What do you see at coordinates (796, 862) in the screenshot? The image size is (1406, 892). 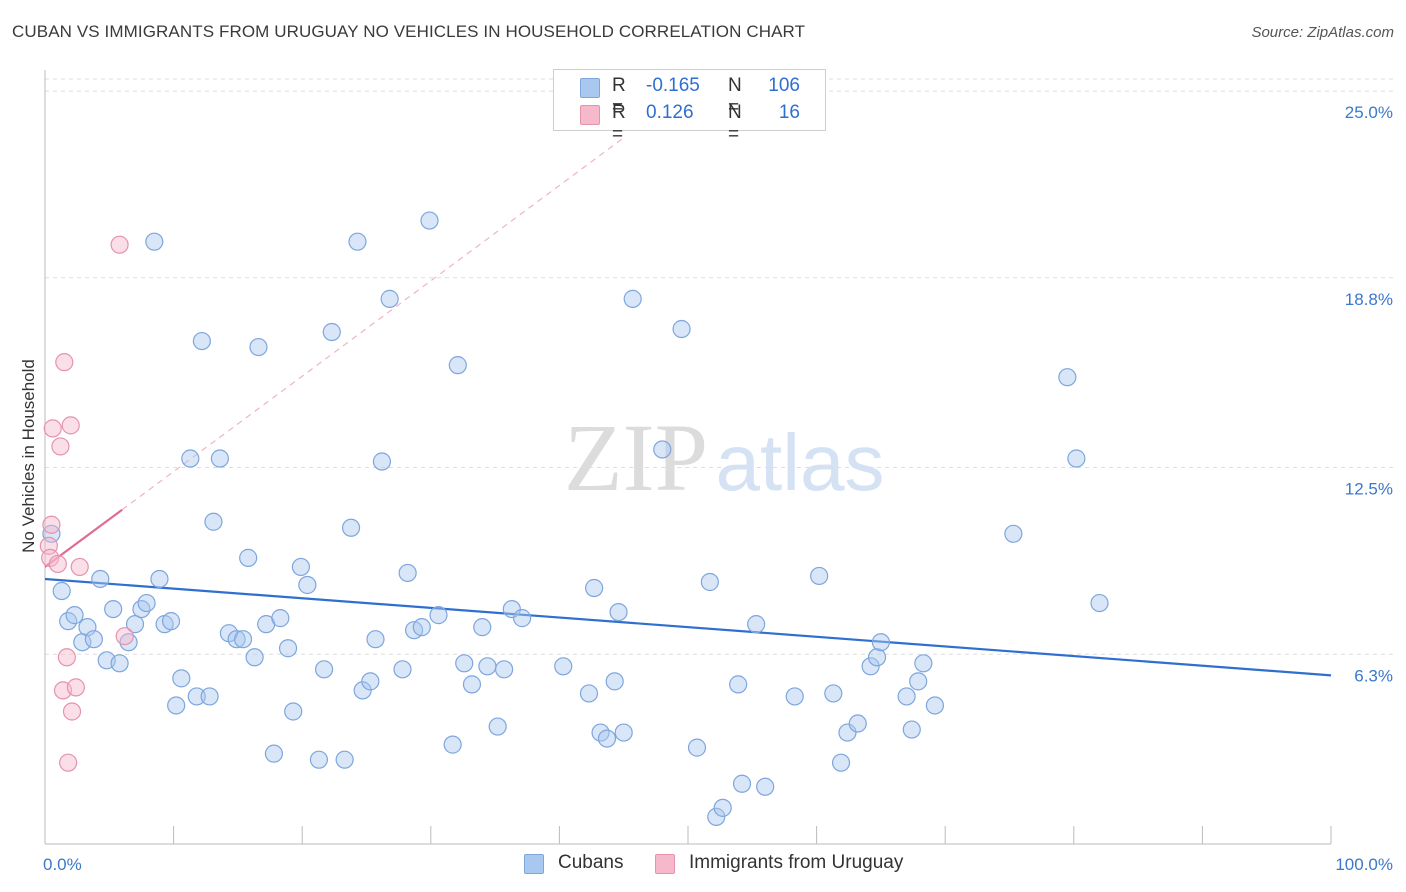 I see `legend-uruguay-label: Immigrants from Uruguay` at bounding box center [796, 862].